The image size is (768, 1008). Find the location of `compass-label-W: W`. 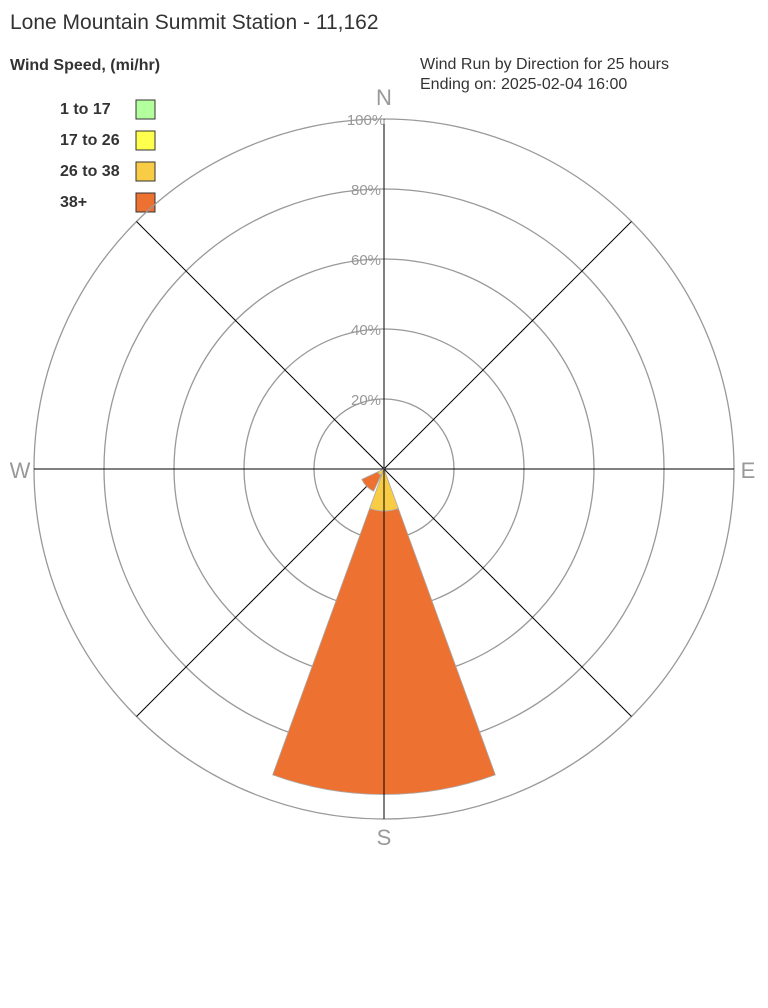

compass-label-W: W is located at coordinates (20, 470).